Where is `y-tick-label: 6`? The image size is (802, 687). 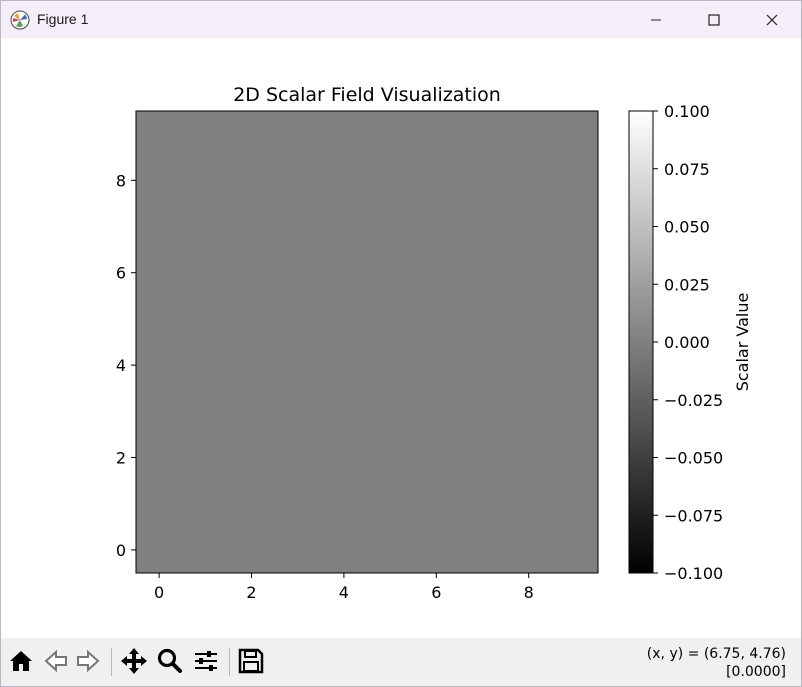
y-tick-label: 6 is located at coordinates (121, 273).